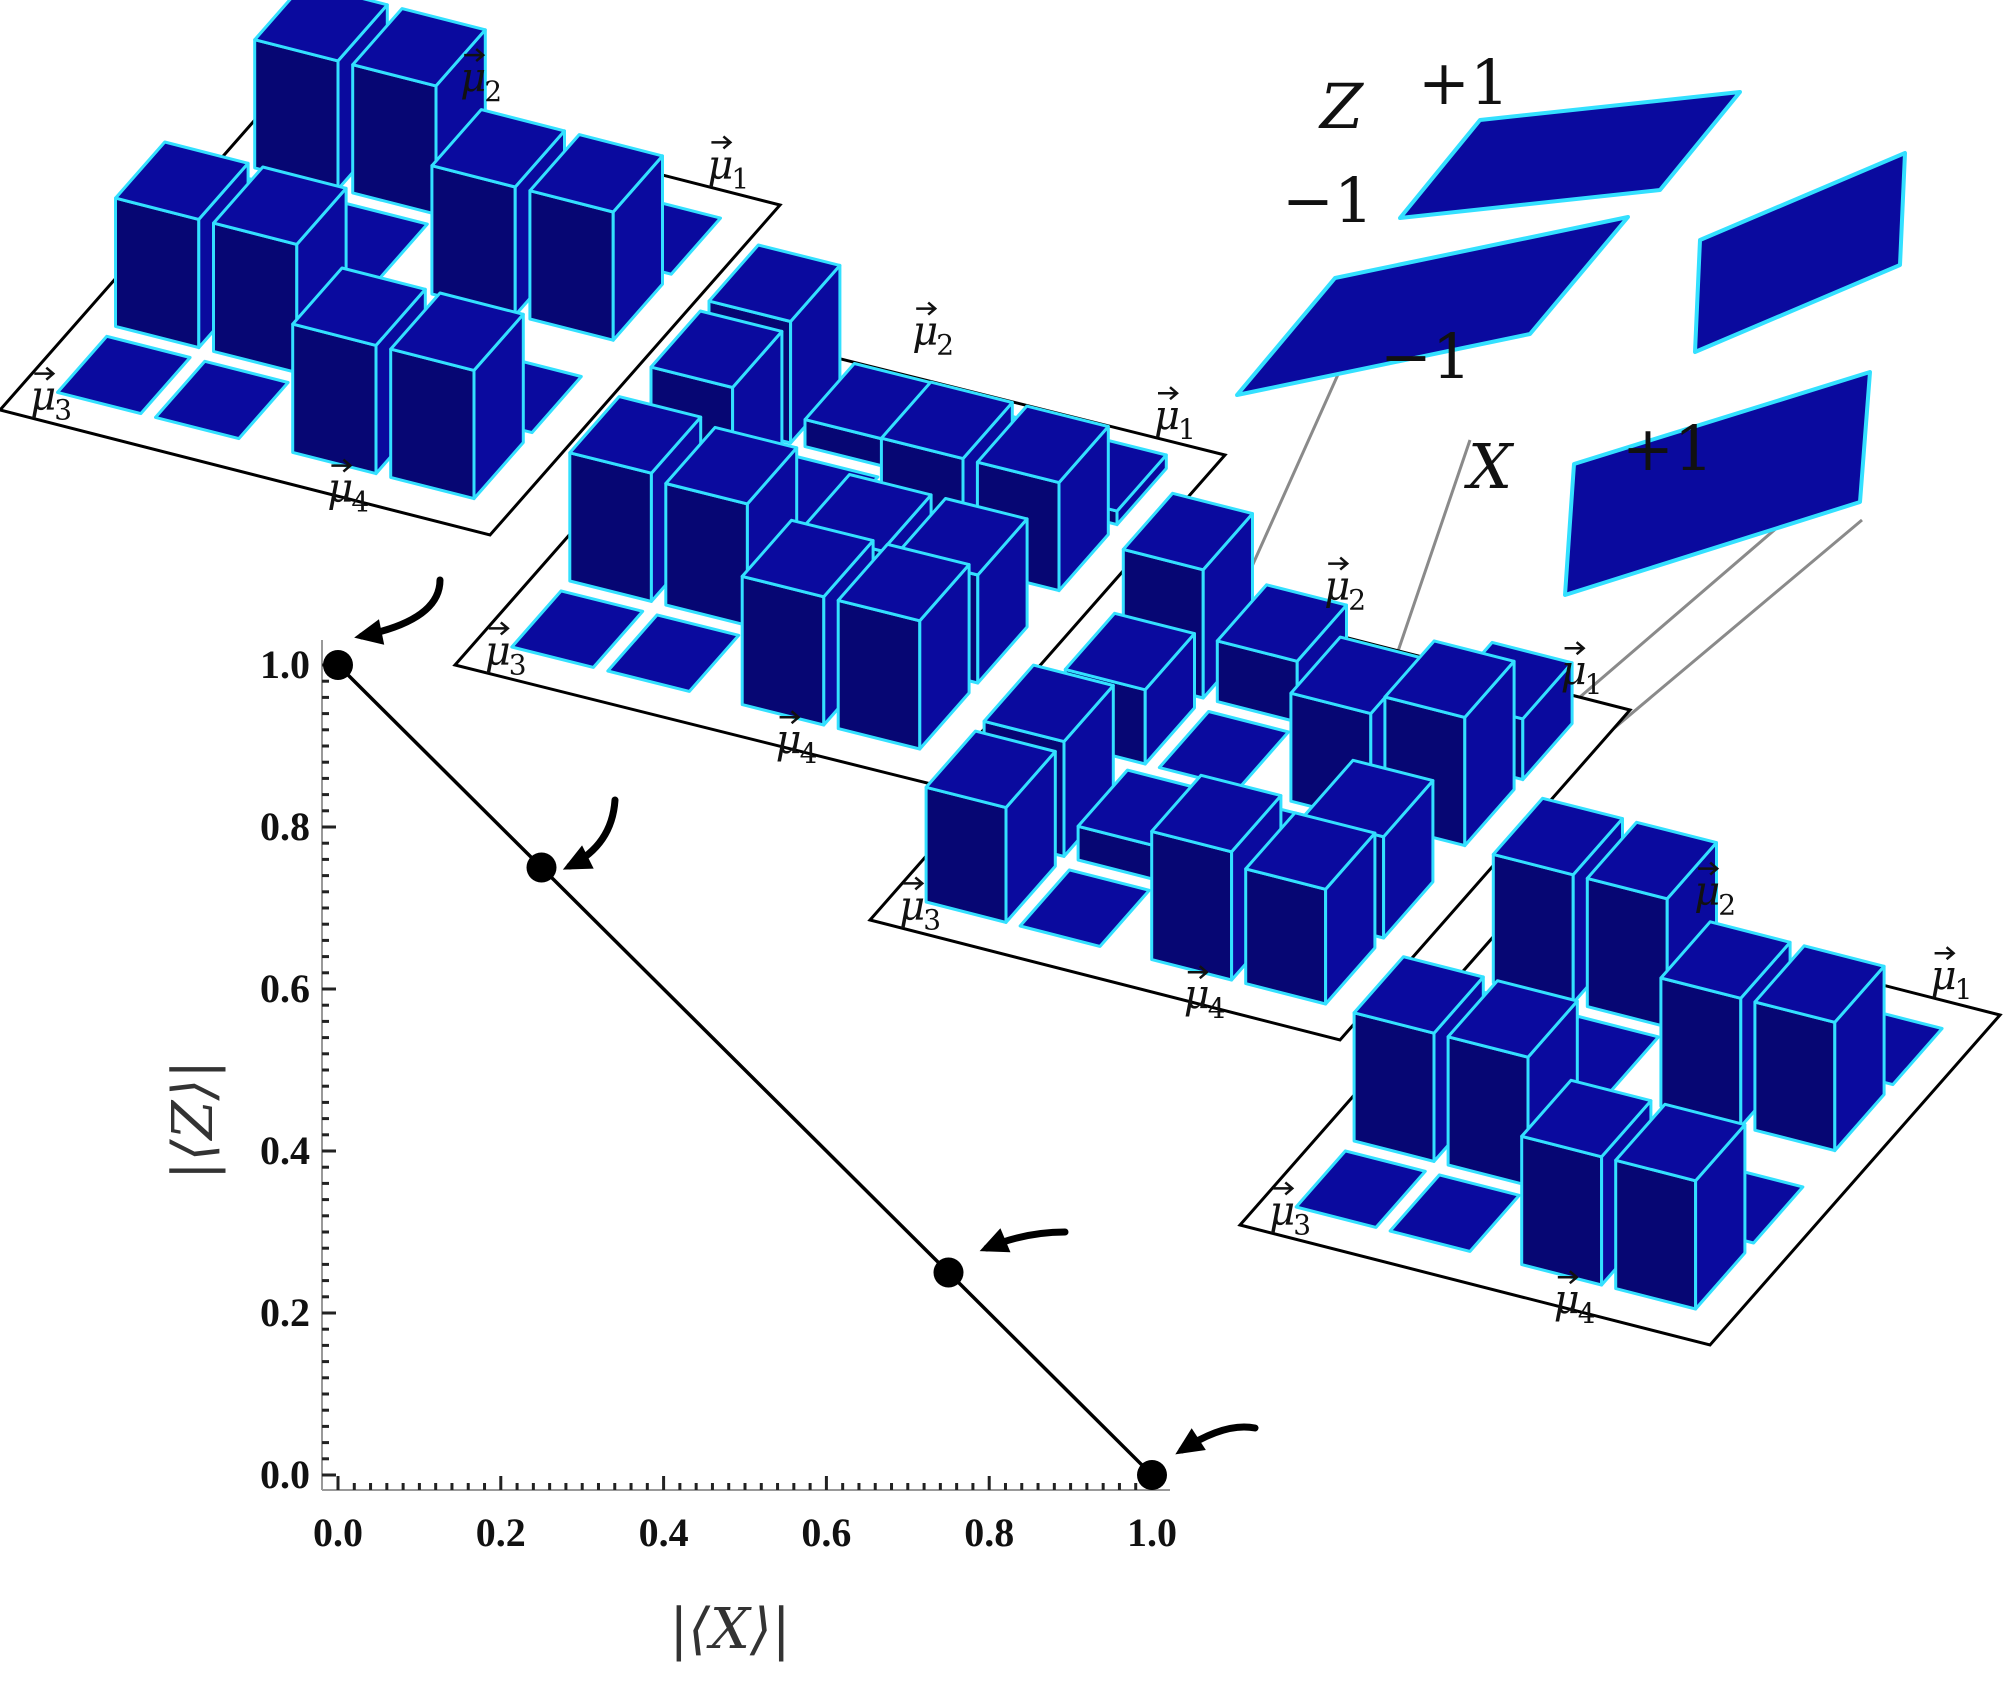  What do you see at coordinates (285, 1150) in the screenshot?
I see `y-tick-label: 0.4` at bounding box center [285, 1150].